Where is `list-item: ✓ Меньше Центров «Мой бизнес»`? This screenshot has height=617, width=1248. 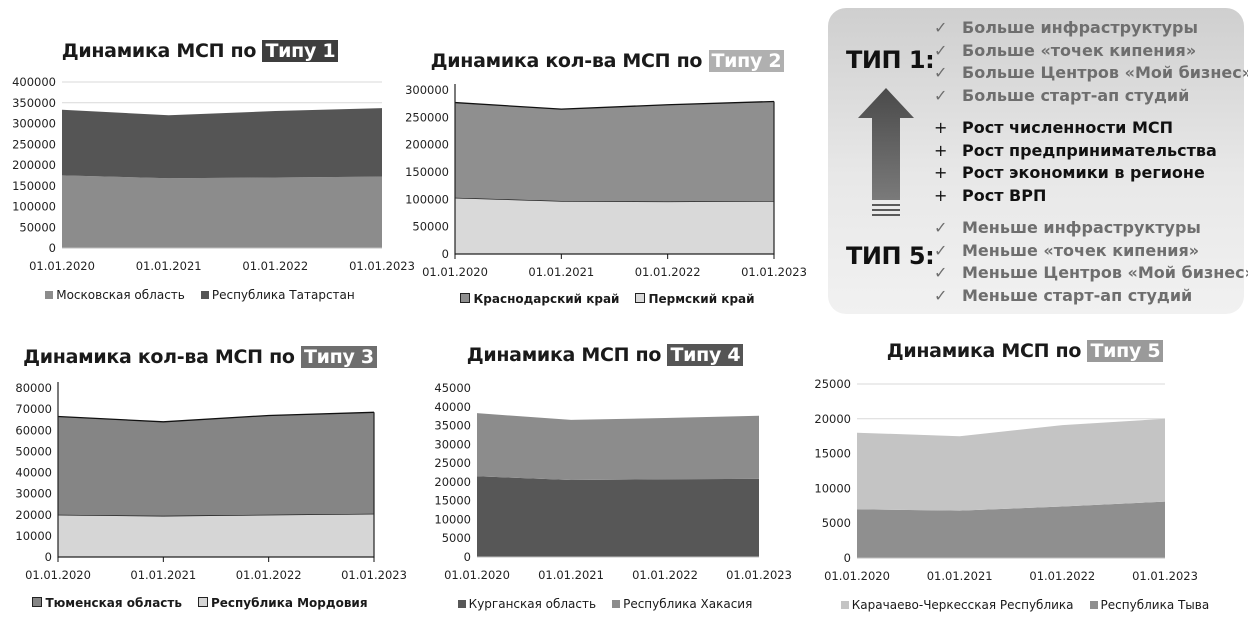 list-item: ✓ Меньше Центров «Мой бизнес» is located at coordinates (1091, 272).